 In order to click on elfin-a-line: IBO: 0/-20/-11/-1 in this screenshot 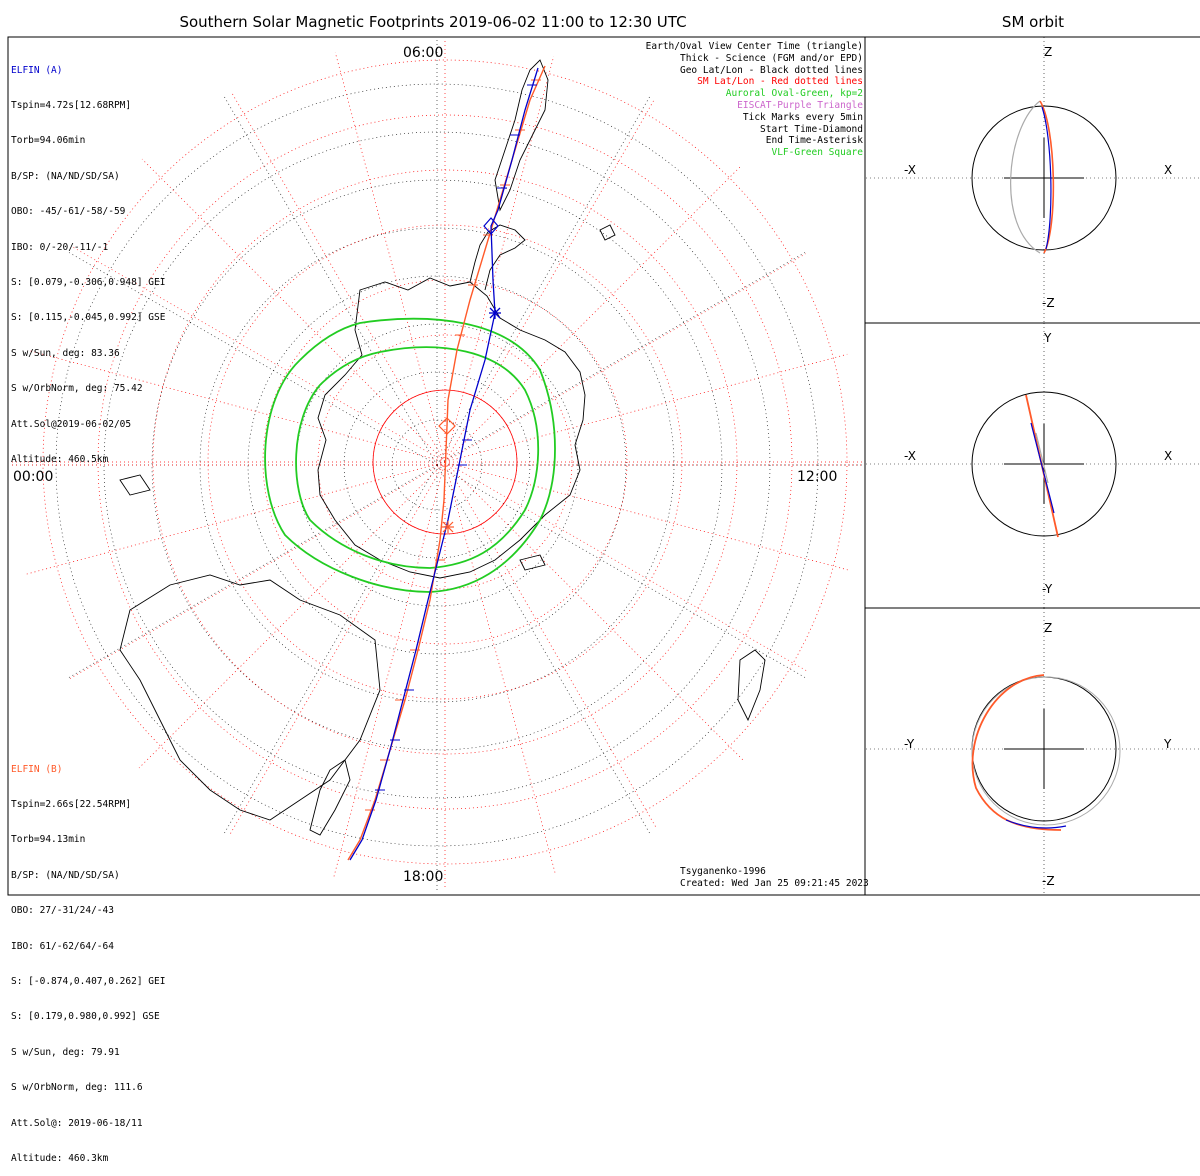, I will do `click(60, 247)`.